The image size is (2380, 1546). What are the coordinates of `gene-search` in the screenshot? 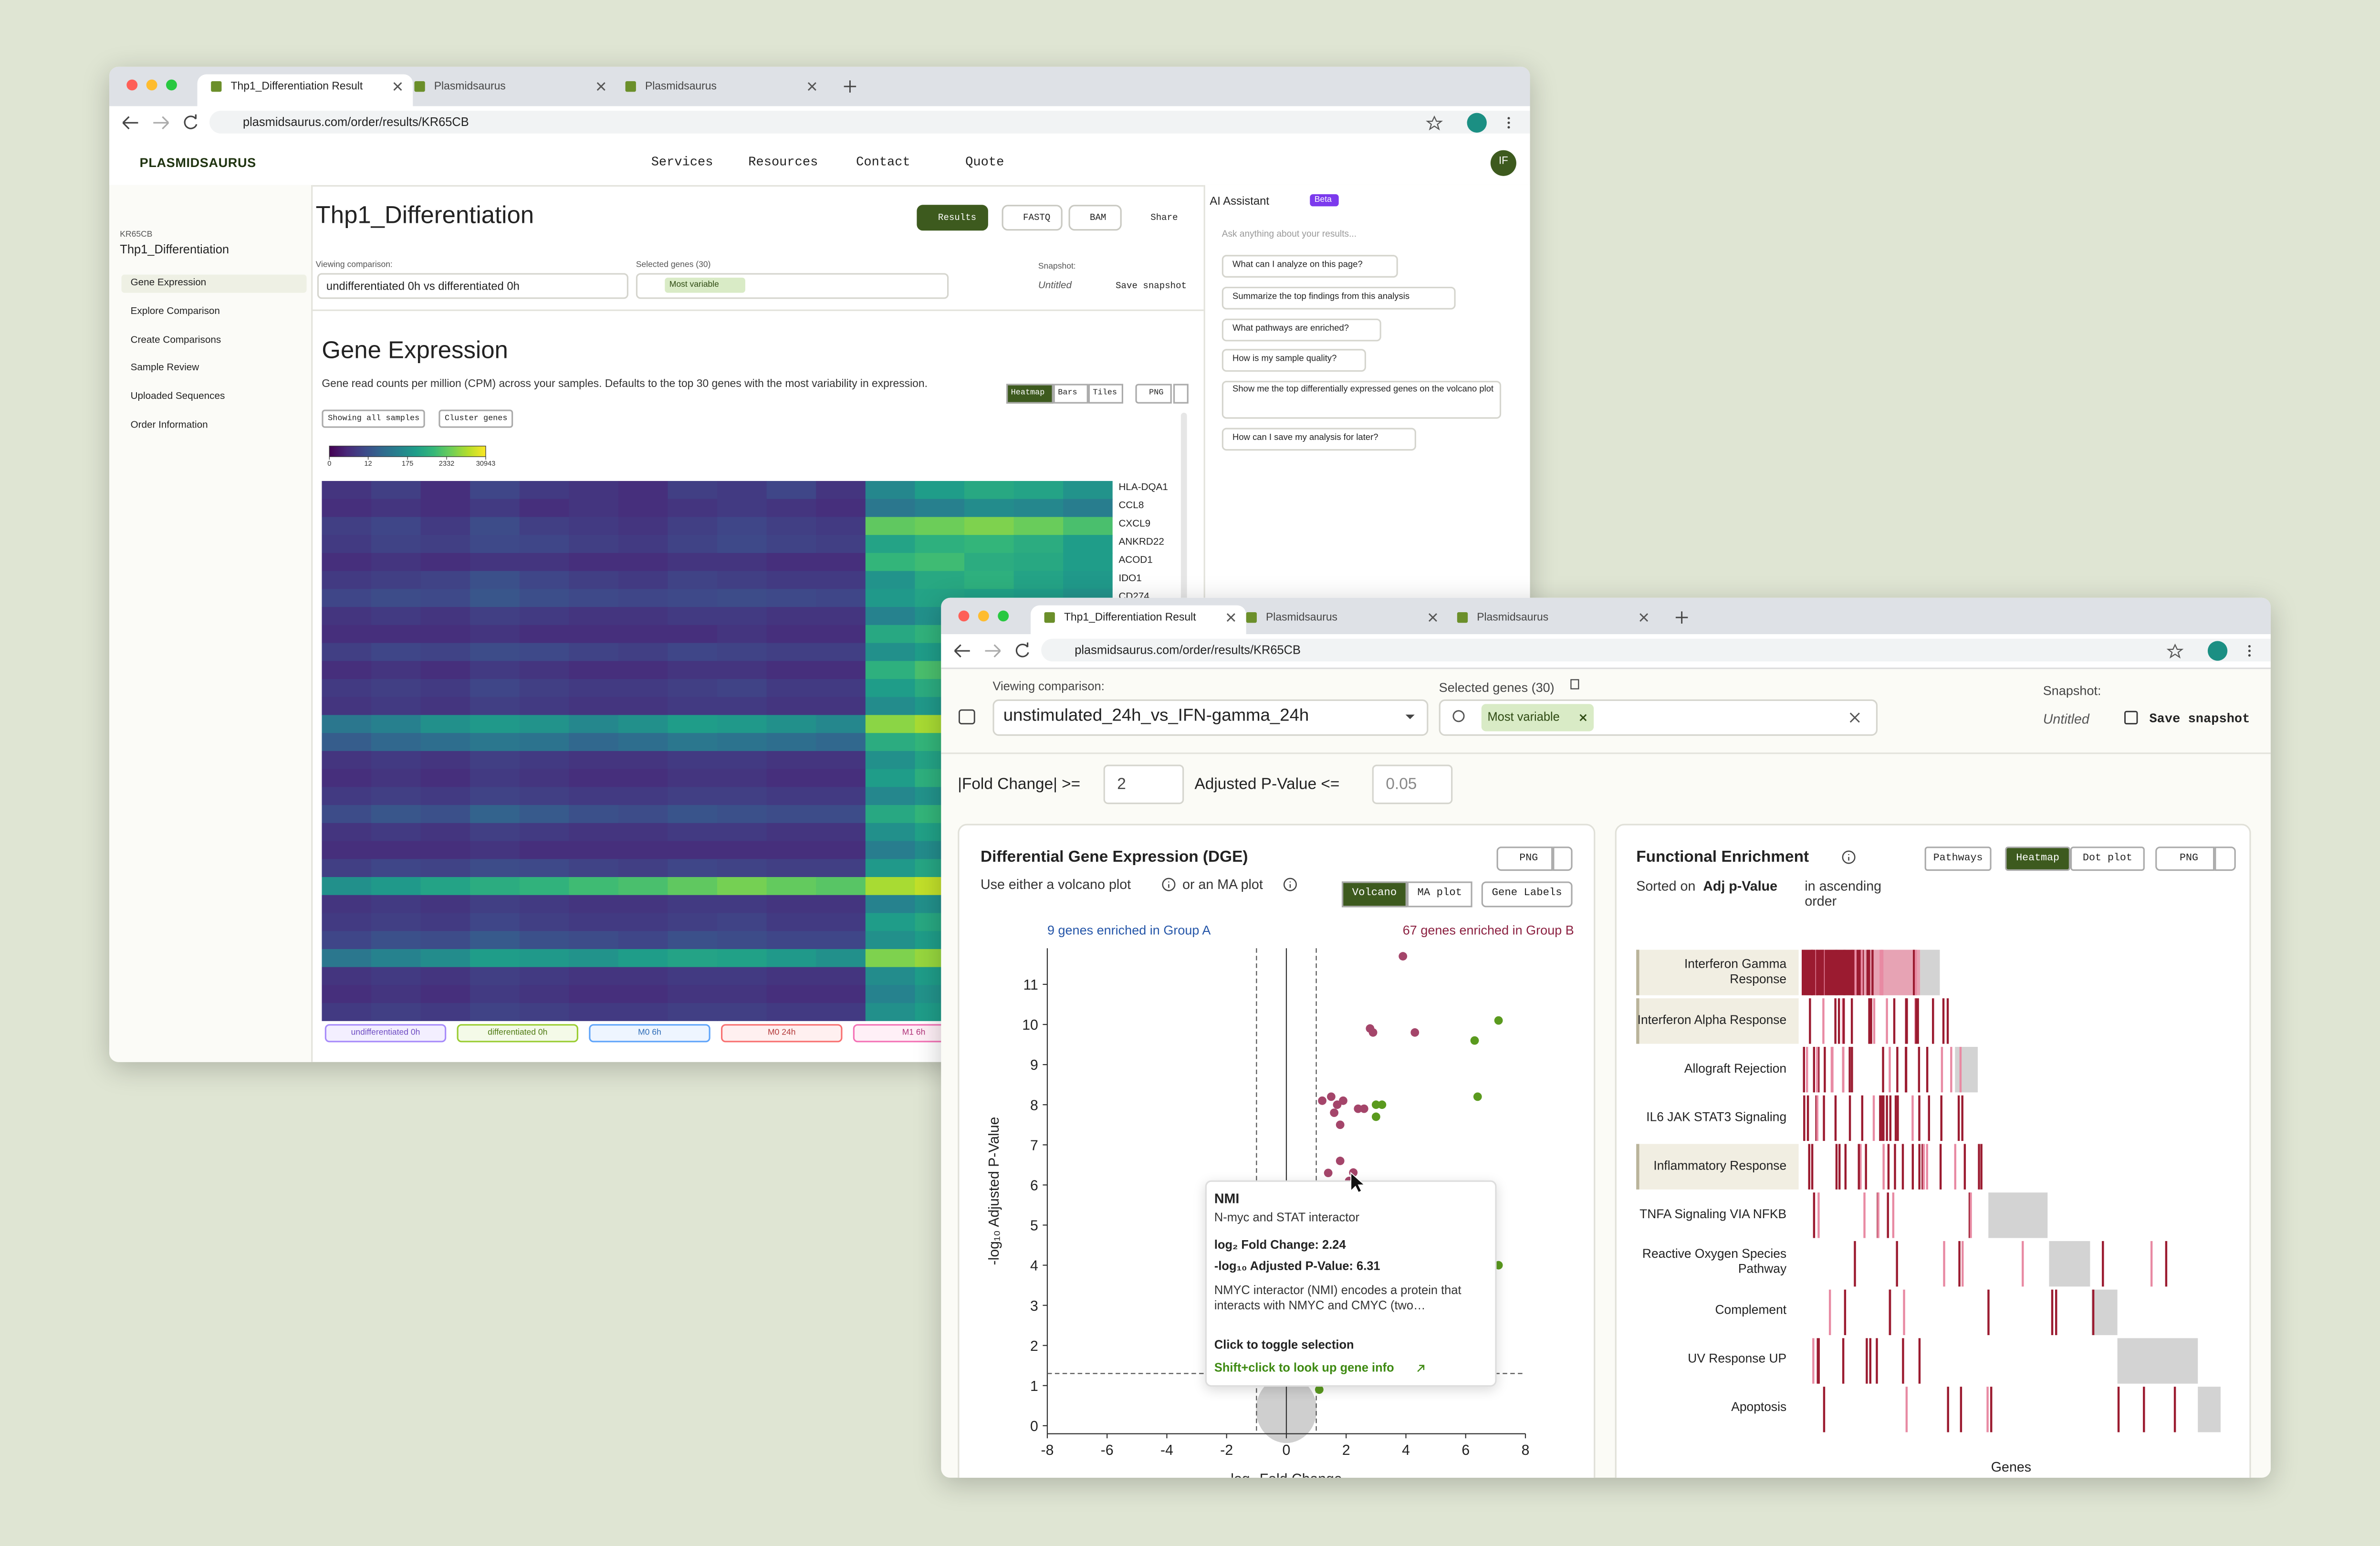 It's located at (793, 286).